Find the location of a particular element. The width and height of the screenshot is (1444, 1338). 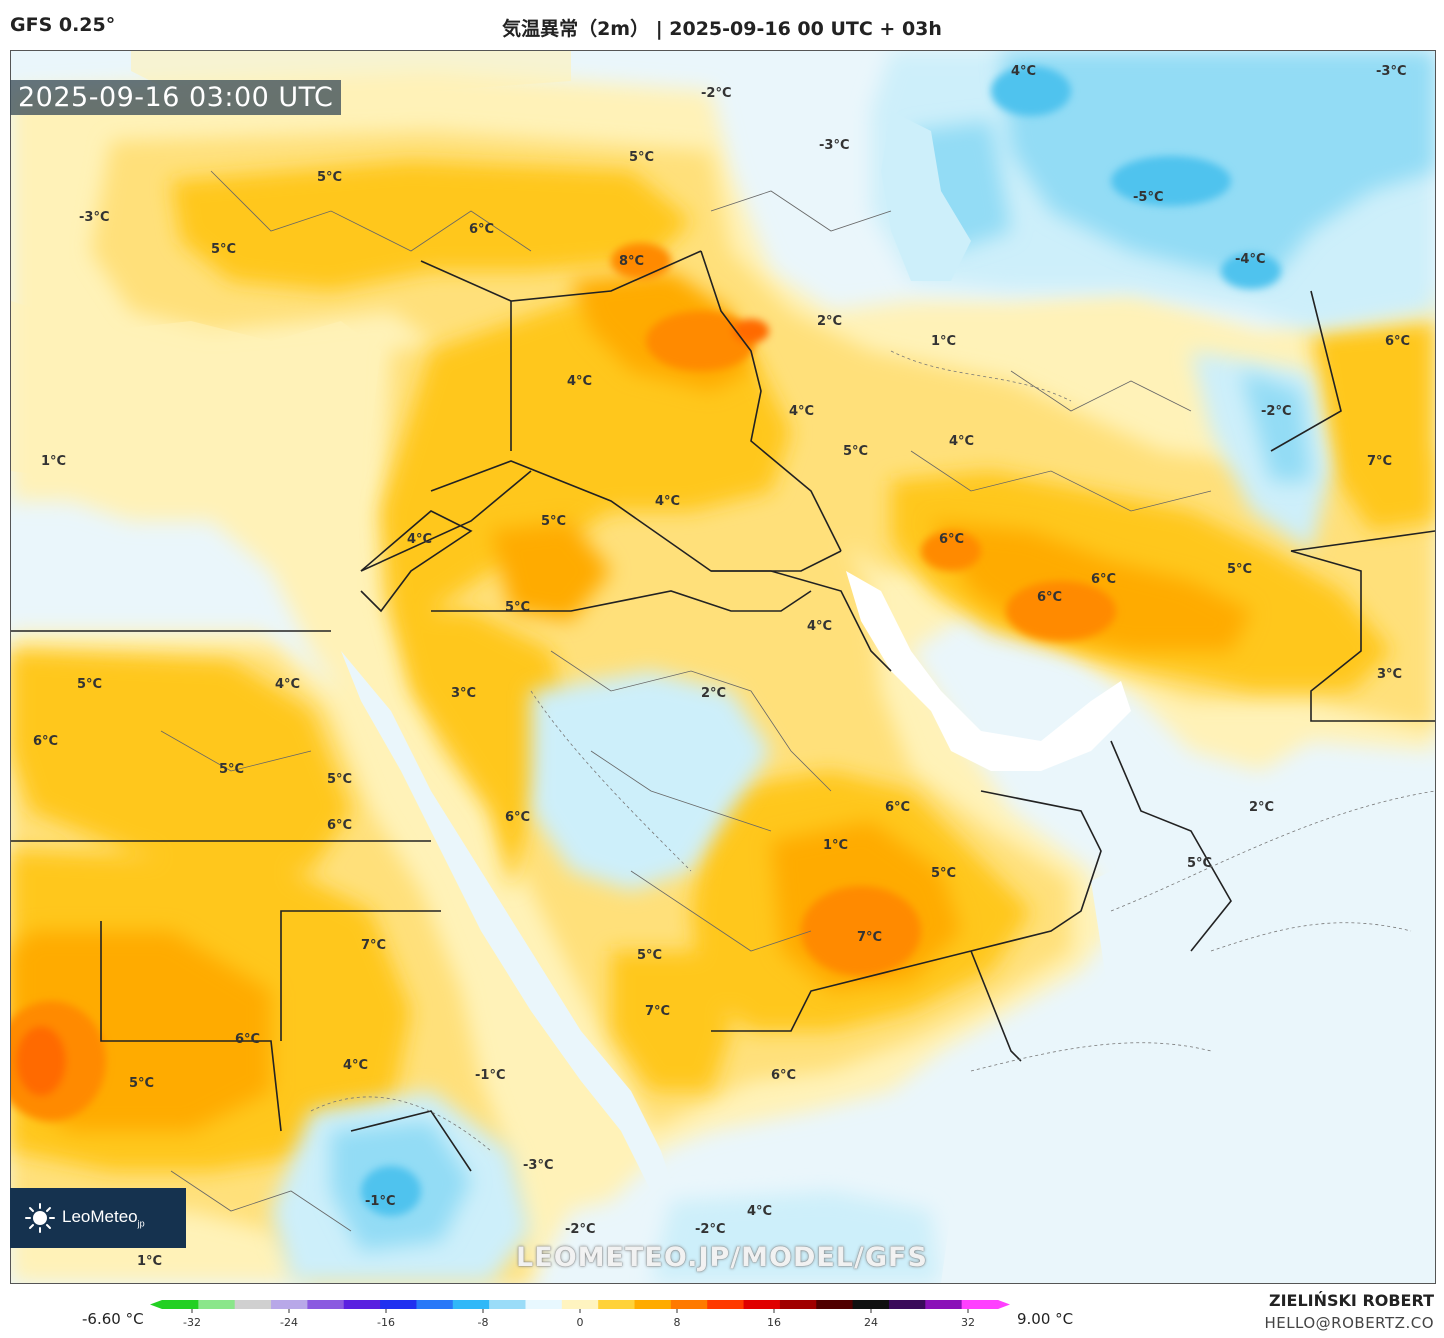

colorbar-tick-label: 24 is located at coordinates (871, 1322).